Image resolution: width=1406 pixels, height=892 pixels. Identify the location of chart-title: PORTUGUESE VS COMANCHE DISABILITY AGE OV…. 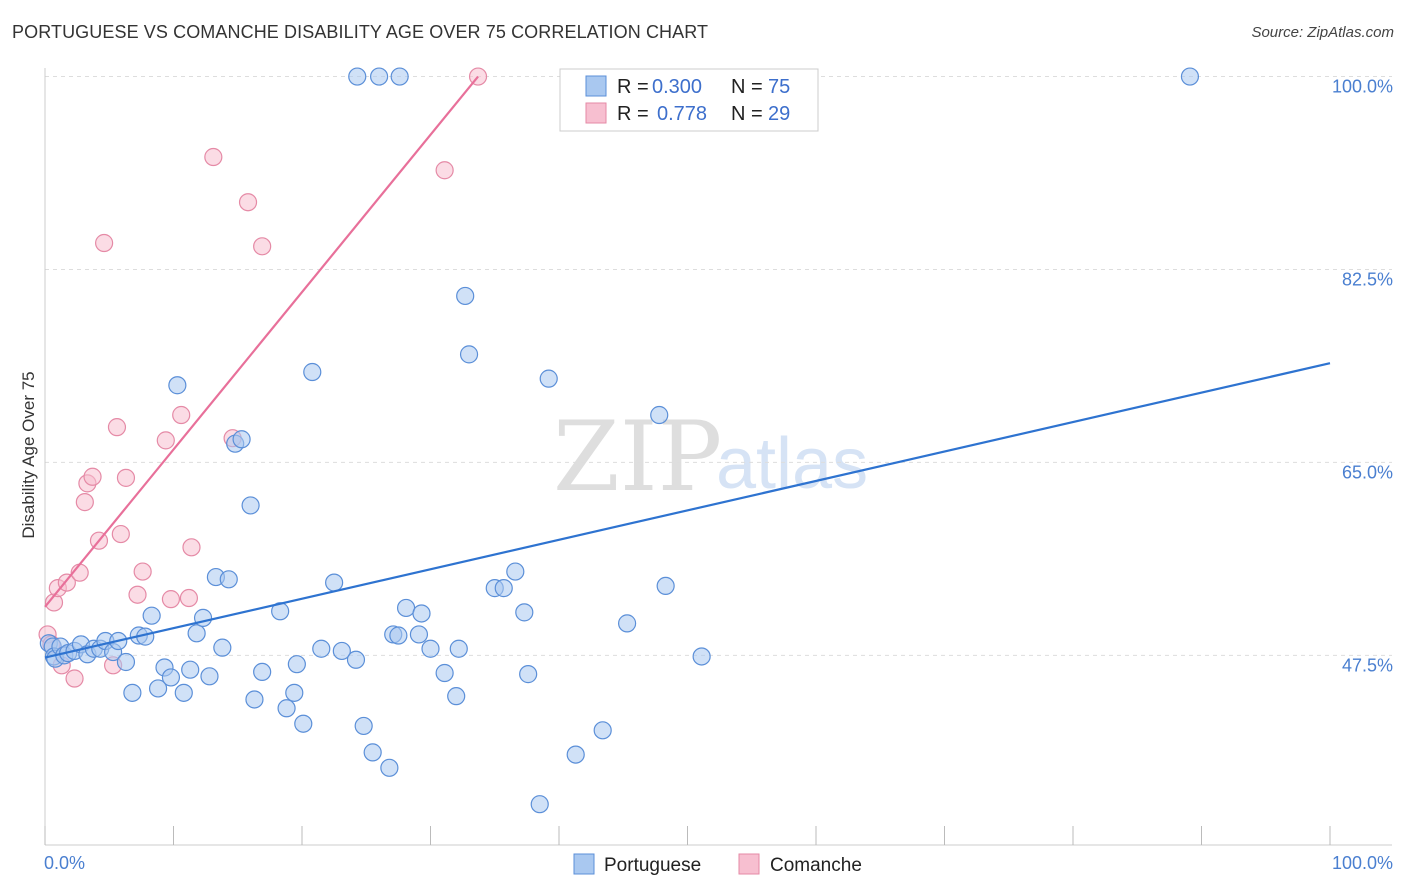
(360, 32).